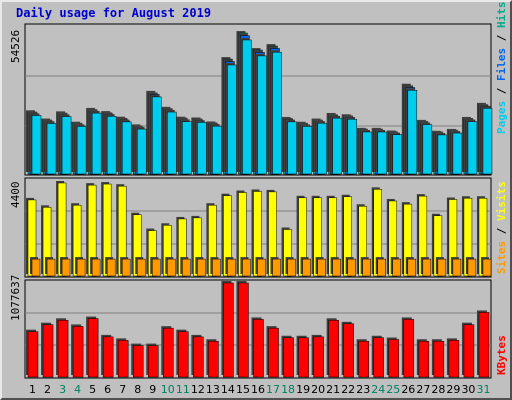 This screenshot has width=512, height=400. Describe the element at coordinates (318, 389) in the screenshot. I see `x-tick-label-day-20: 20` at that location.